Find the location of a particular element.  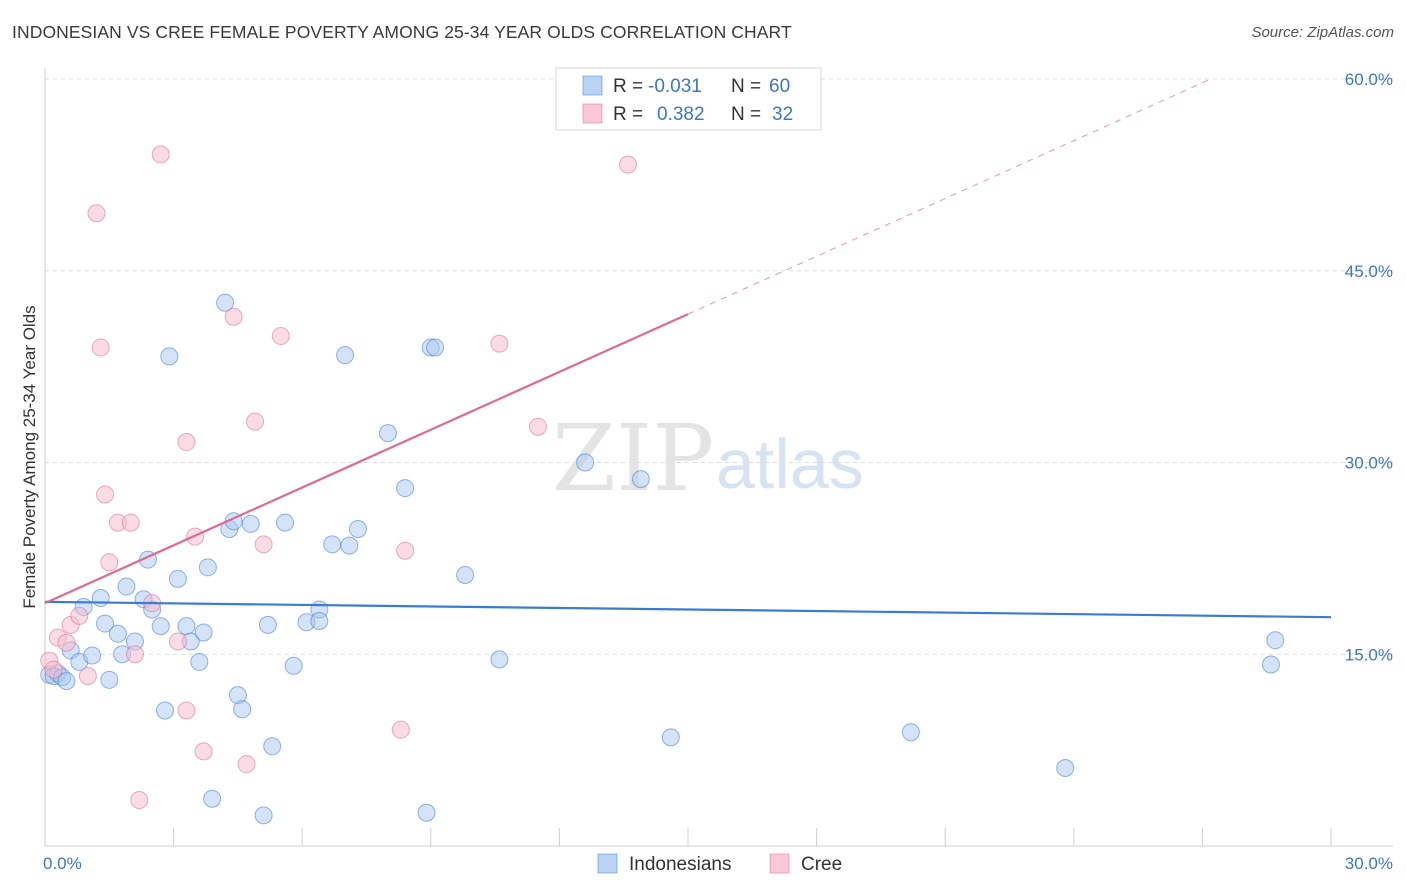

y-tick-labels: 15.0% 30.0% 45.0% 60.0% is located at coordinates (1369, 367).